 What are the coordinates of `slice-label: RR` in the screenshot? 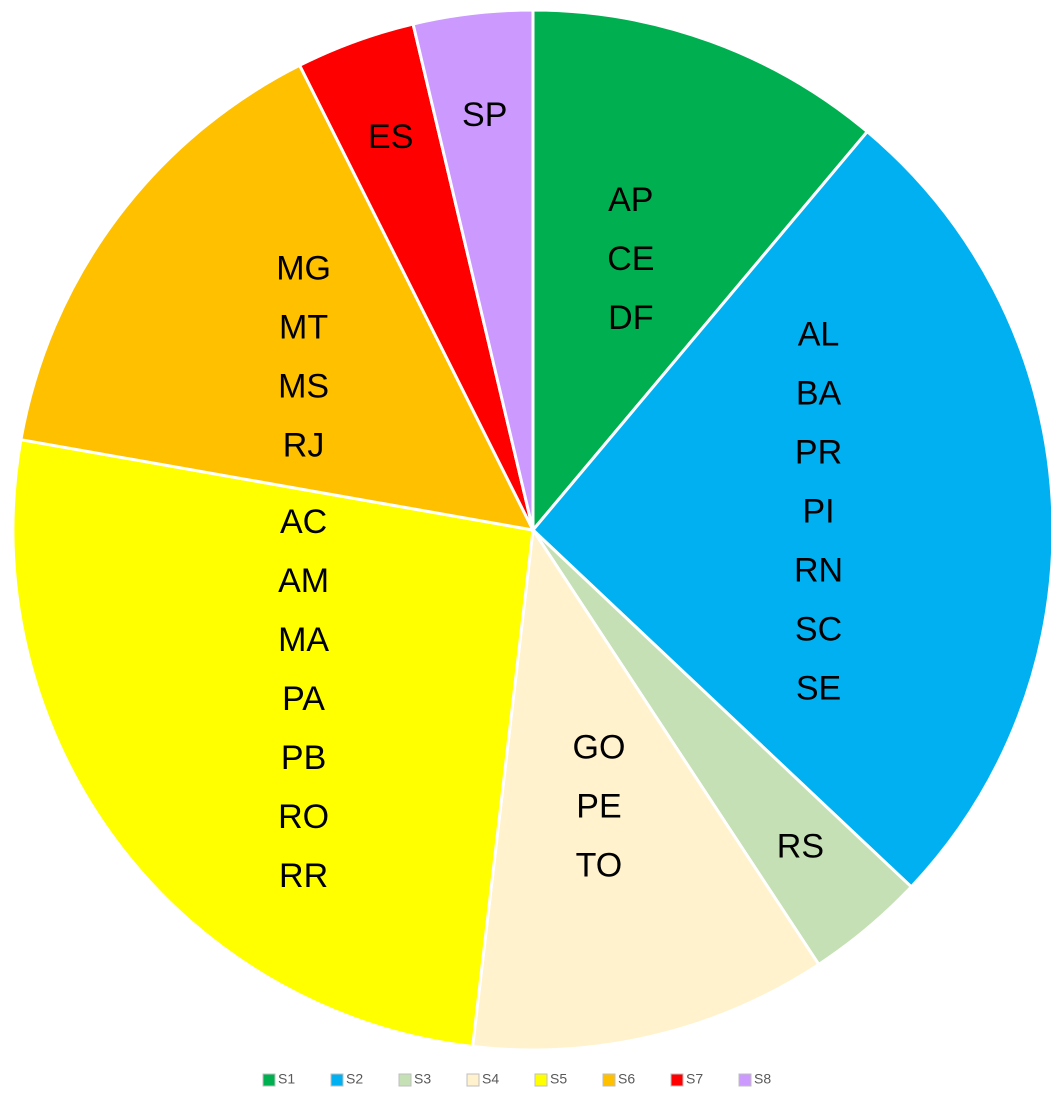 It's located at (303, 876).